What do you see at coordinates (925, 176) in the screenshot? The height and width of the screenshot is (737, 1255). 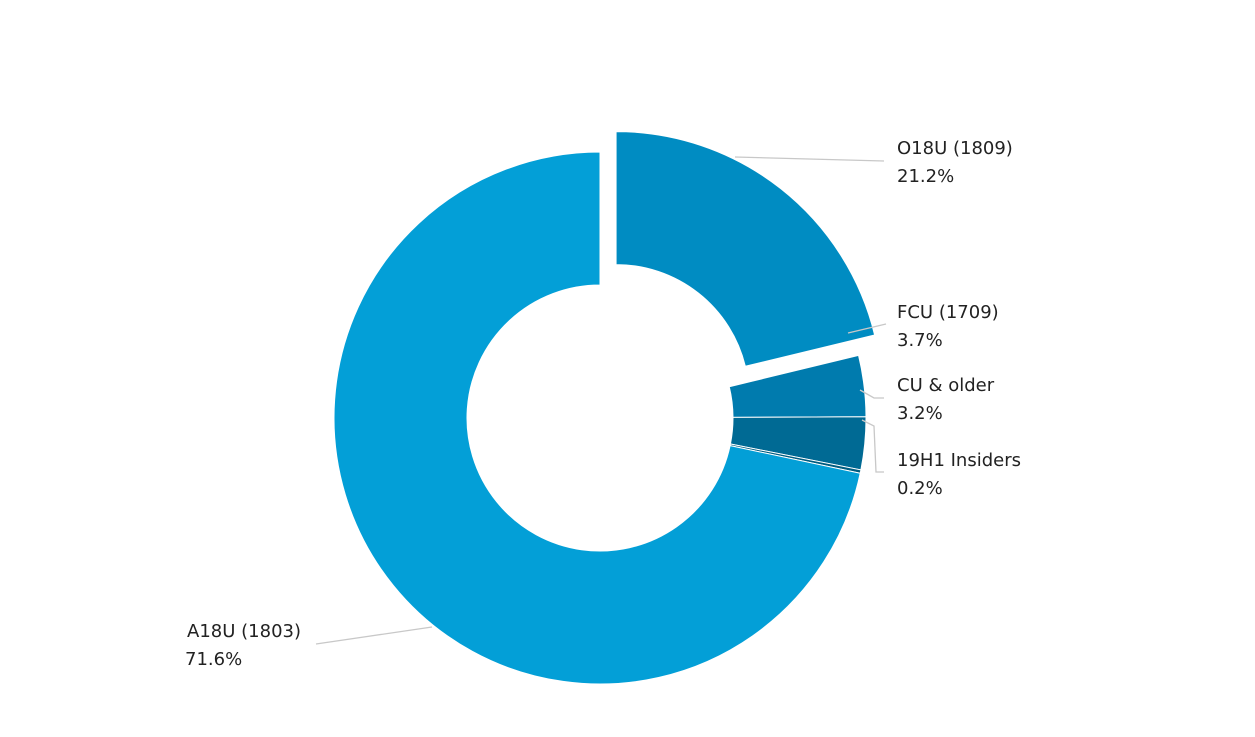 I see `slice-percent-label-0: 21.2%` at bounding box center [925, 176].